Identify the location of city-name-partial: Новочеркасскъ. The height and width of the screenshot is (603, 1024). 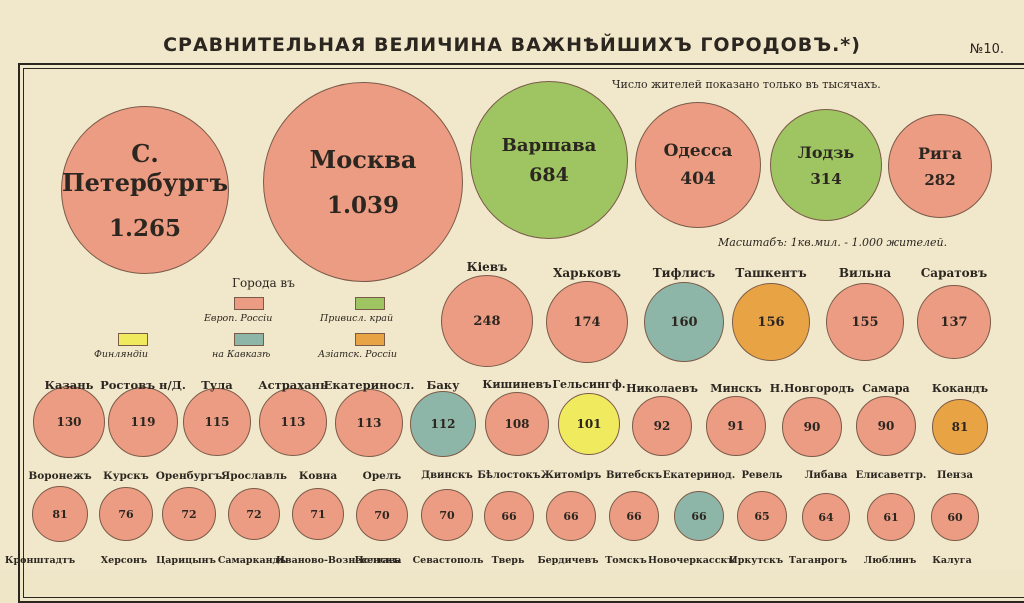
(691, 560).